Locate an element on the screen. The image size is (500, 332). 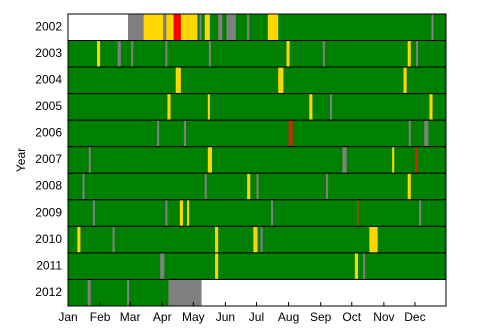
x-tick-label: Aug is located at coordinates (288, 317).